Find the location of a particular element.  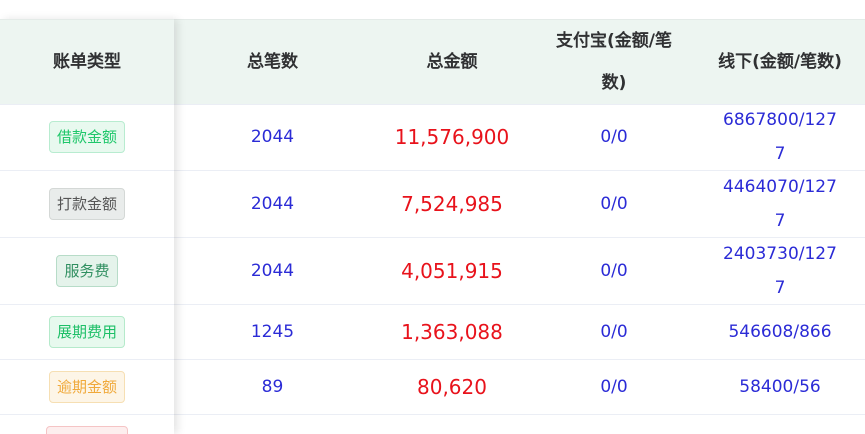

header-alipay: 支付宝(金额/笔数) is located at coordinates (614, 62).